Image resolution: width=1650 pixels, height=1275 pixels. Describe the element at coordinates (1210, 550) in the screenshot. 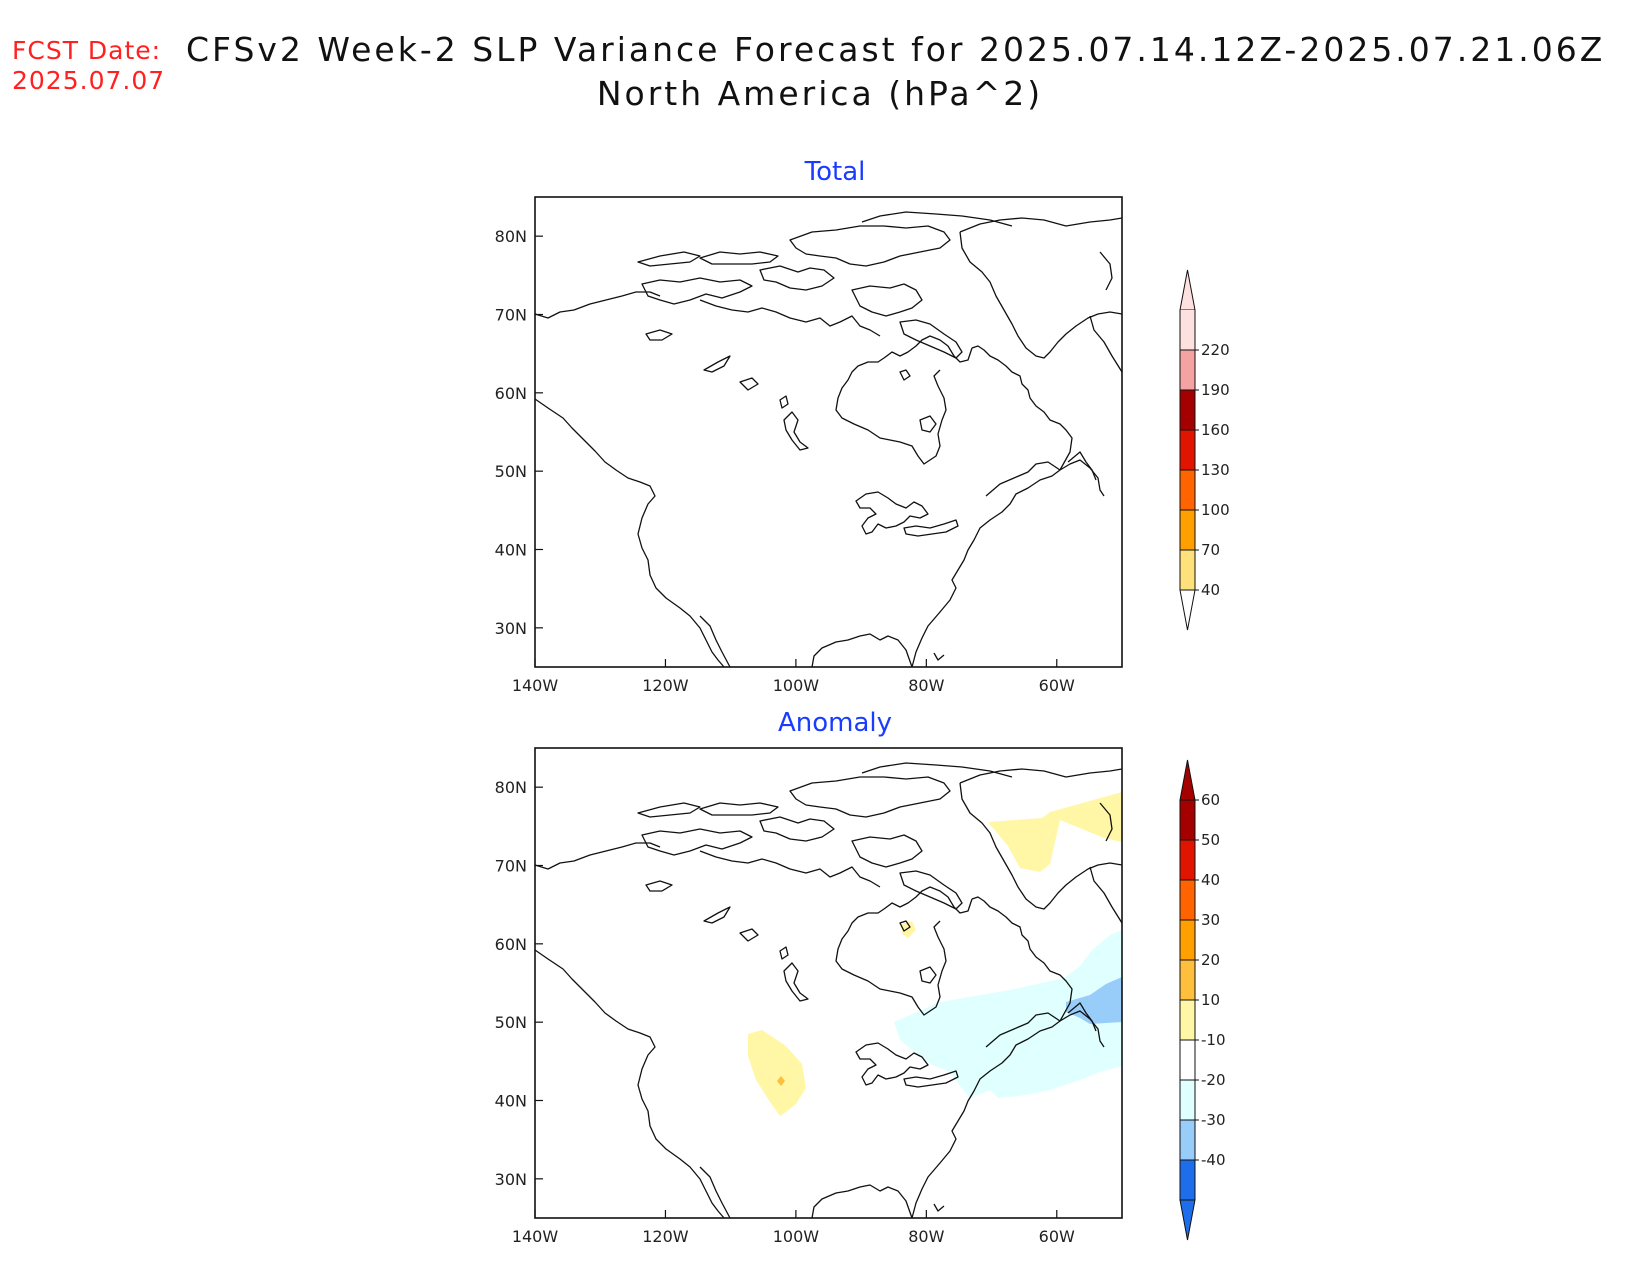

I see `colorbar-label: 70` at that location.